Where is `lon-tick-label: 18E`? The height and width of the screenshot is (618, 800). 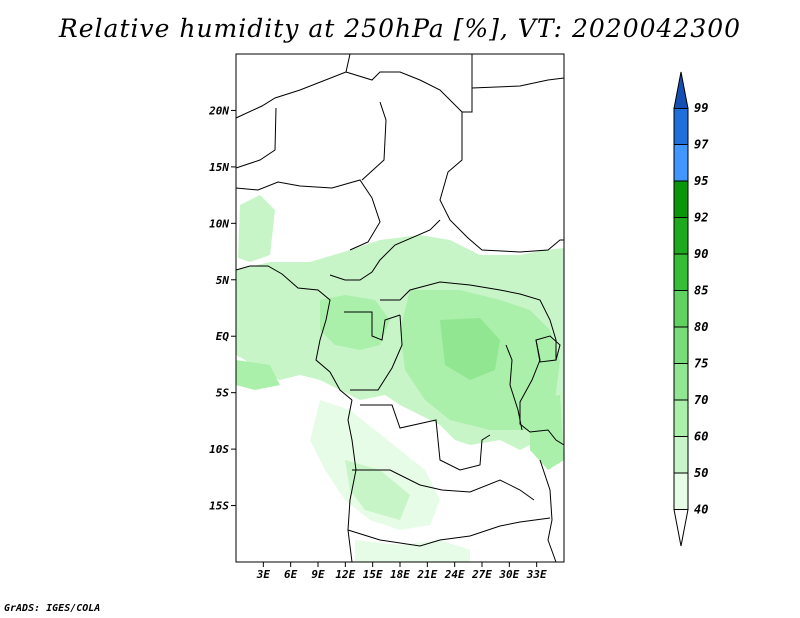
lon-tick-label: 18E is located at coordinates (400, 574).